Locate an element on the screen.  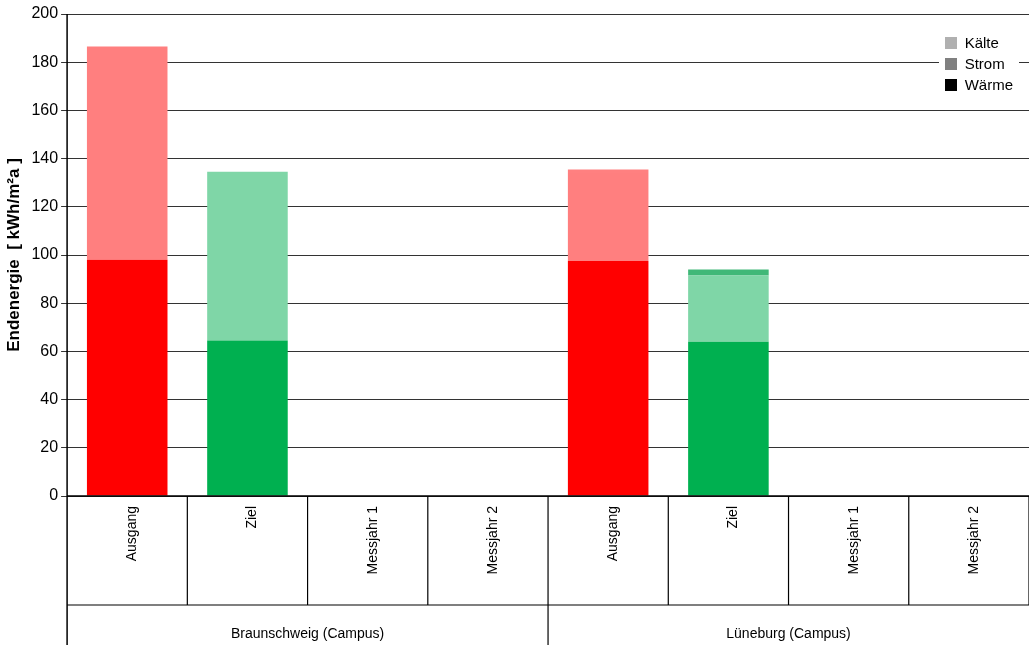
text: Wärme is located at coordinates (988, 84).